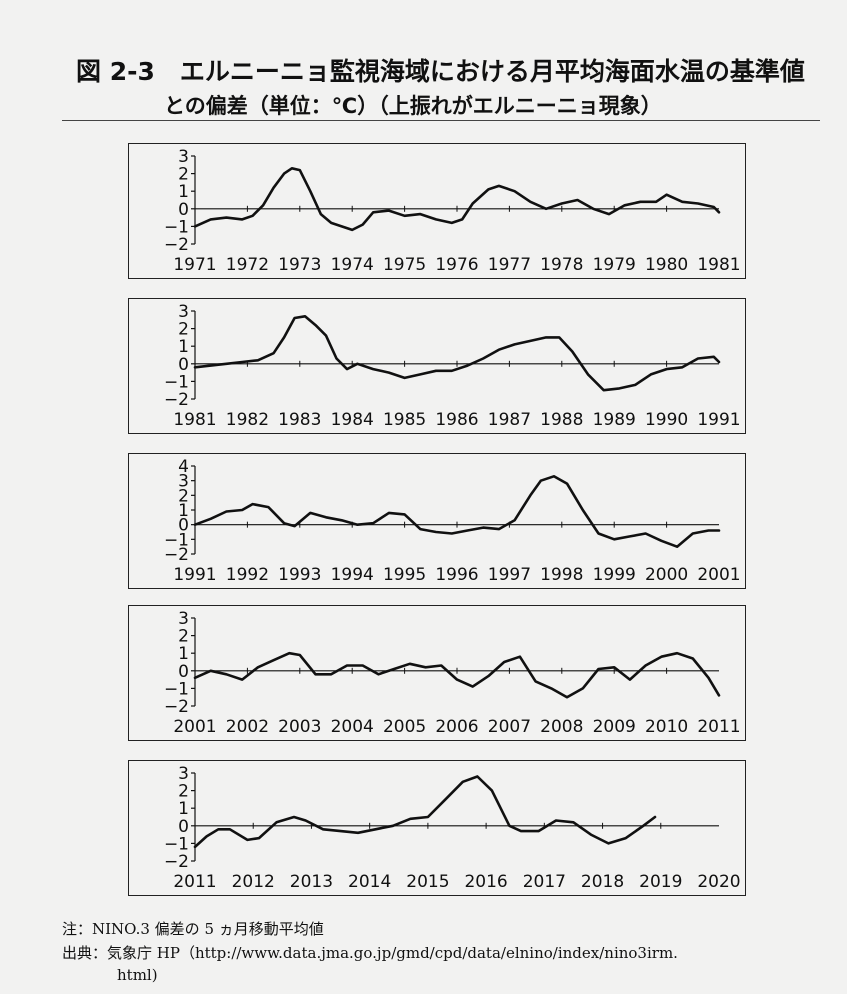 This screenshot has width=847, height=994. I want to click on x-tick-label: 1982, so click(247, 420).